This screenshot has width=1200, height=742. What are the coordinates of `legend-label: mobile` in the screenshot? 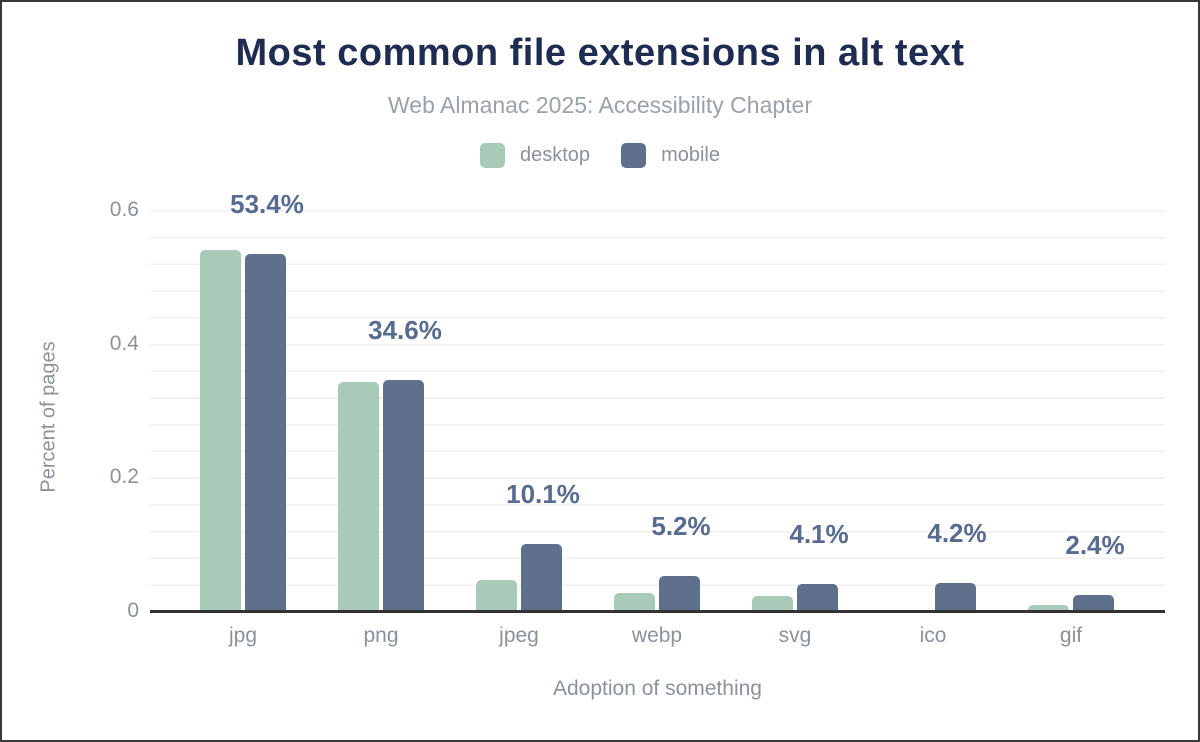 It's located at (690, 155).